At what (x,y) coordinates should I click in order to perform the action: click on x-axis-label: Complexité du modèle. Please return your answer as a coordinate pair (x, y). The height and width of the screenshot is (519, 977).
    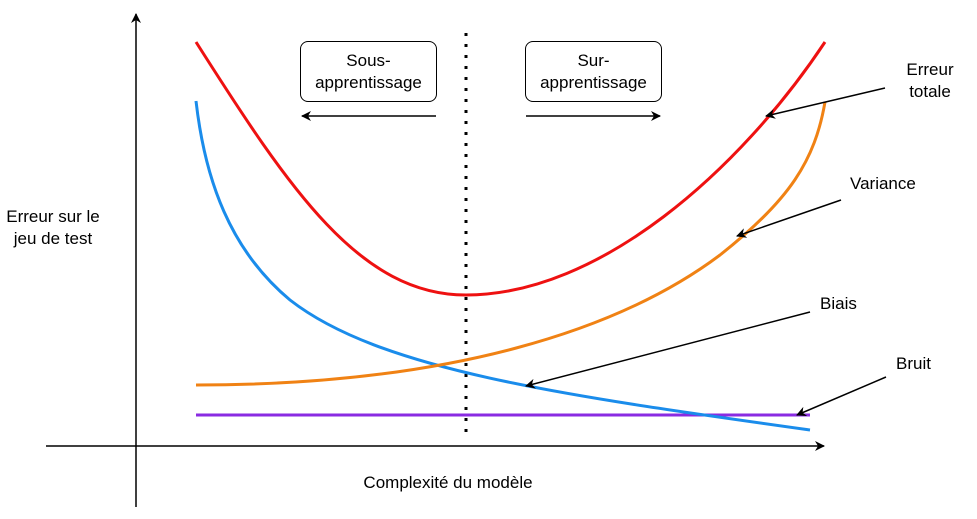
    Looking at the image, I should click on (448, 482).